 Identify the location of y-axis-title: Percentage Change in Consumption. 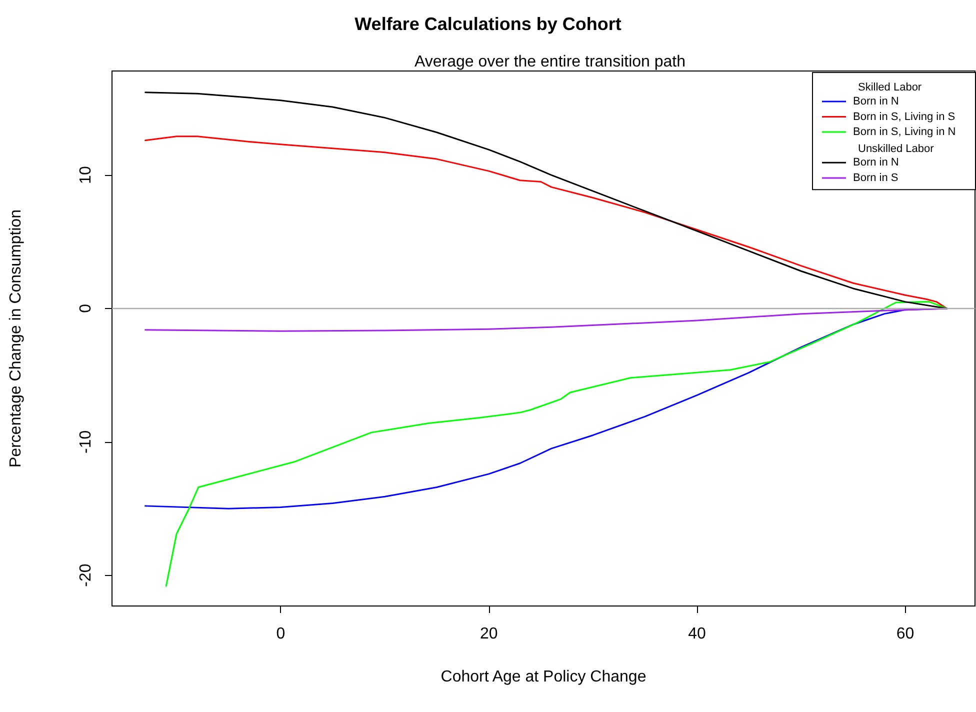
(16, 339).